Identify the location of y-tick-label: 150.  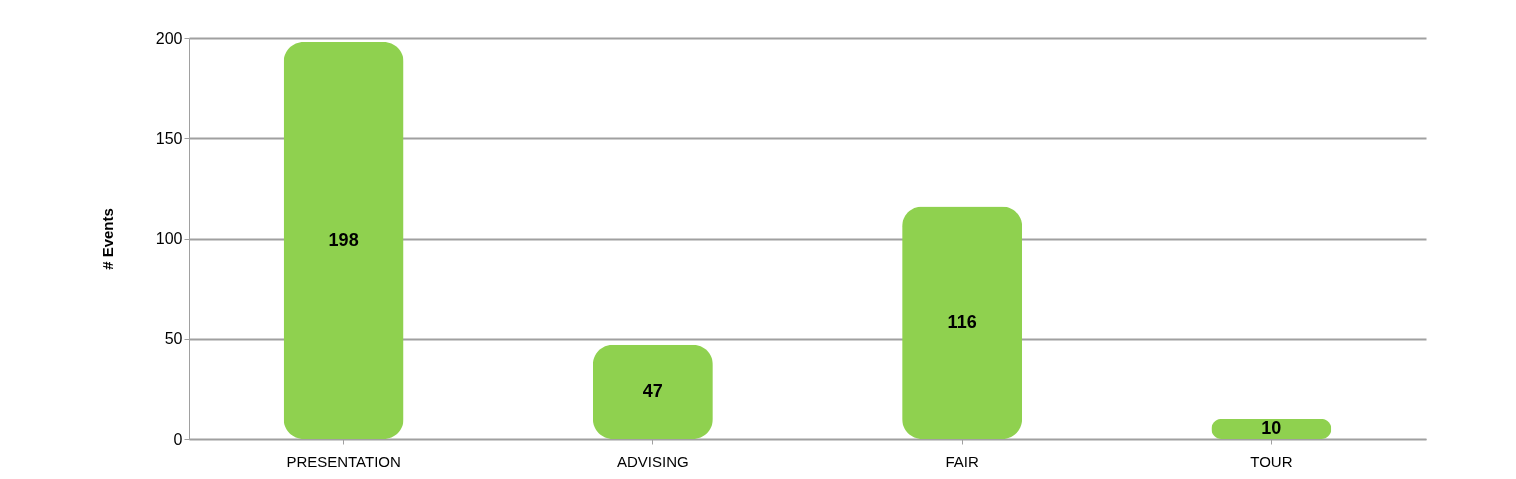
(169, 138).